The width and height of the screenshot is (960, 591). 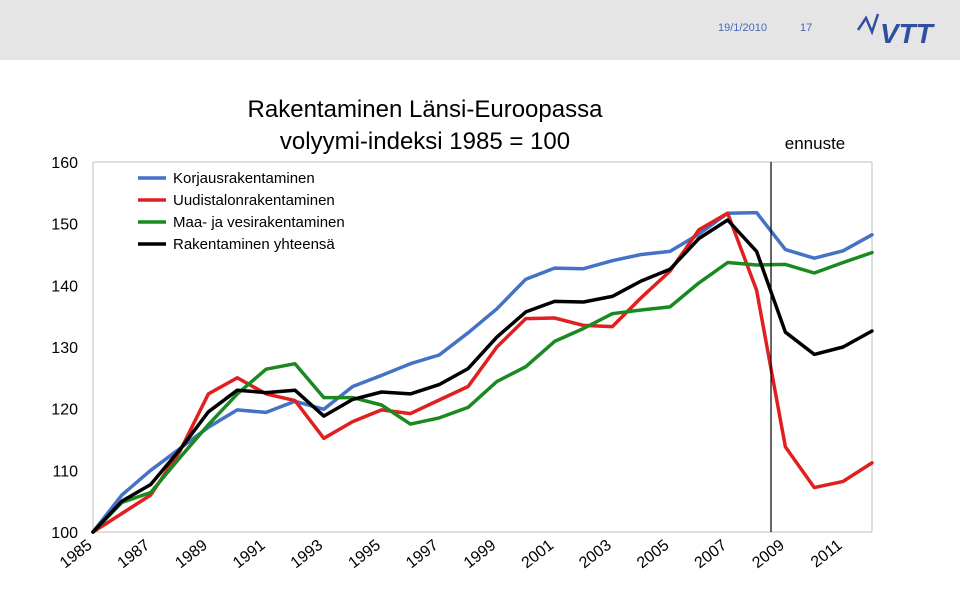 I want to click on x-tick-label: 1989, so click(x=191, y=554).